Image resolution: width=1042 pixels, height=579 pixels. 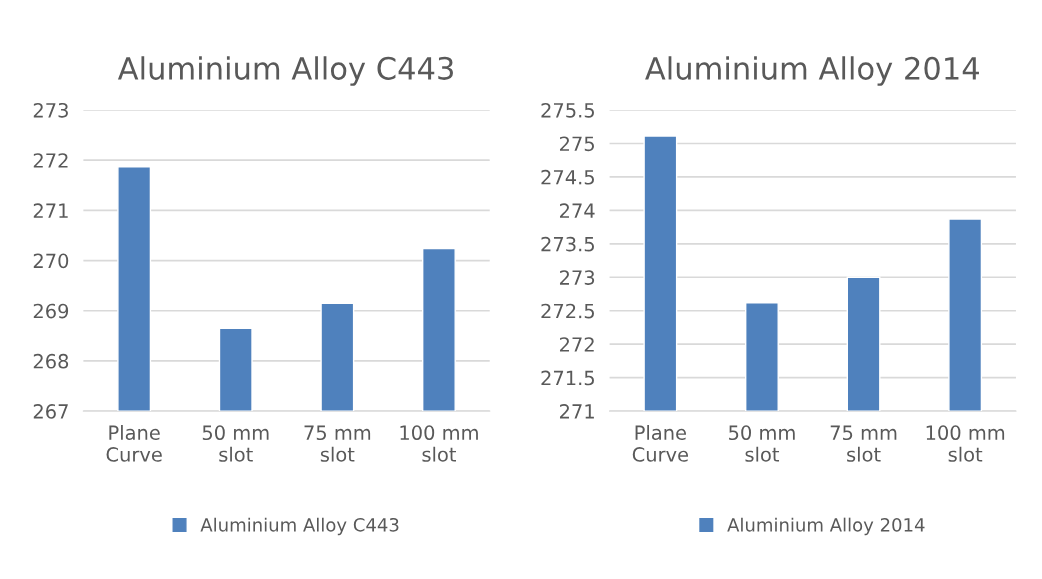 What do you see at coordinates (812, 71) in the screenshot?
I see `chart-title: Aluminium Alloy 2014` at bounding box center [812, 71].